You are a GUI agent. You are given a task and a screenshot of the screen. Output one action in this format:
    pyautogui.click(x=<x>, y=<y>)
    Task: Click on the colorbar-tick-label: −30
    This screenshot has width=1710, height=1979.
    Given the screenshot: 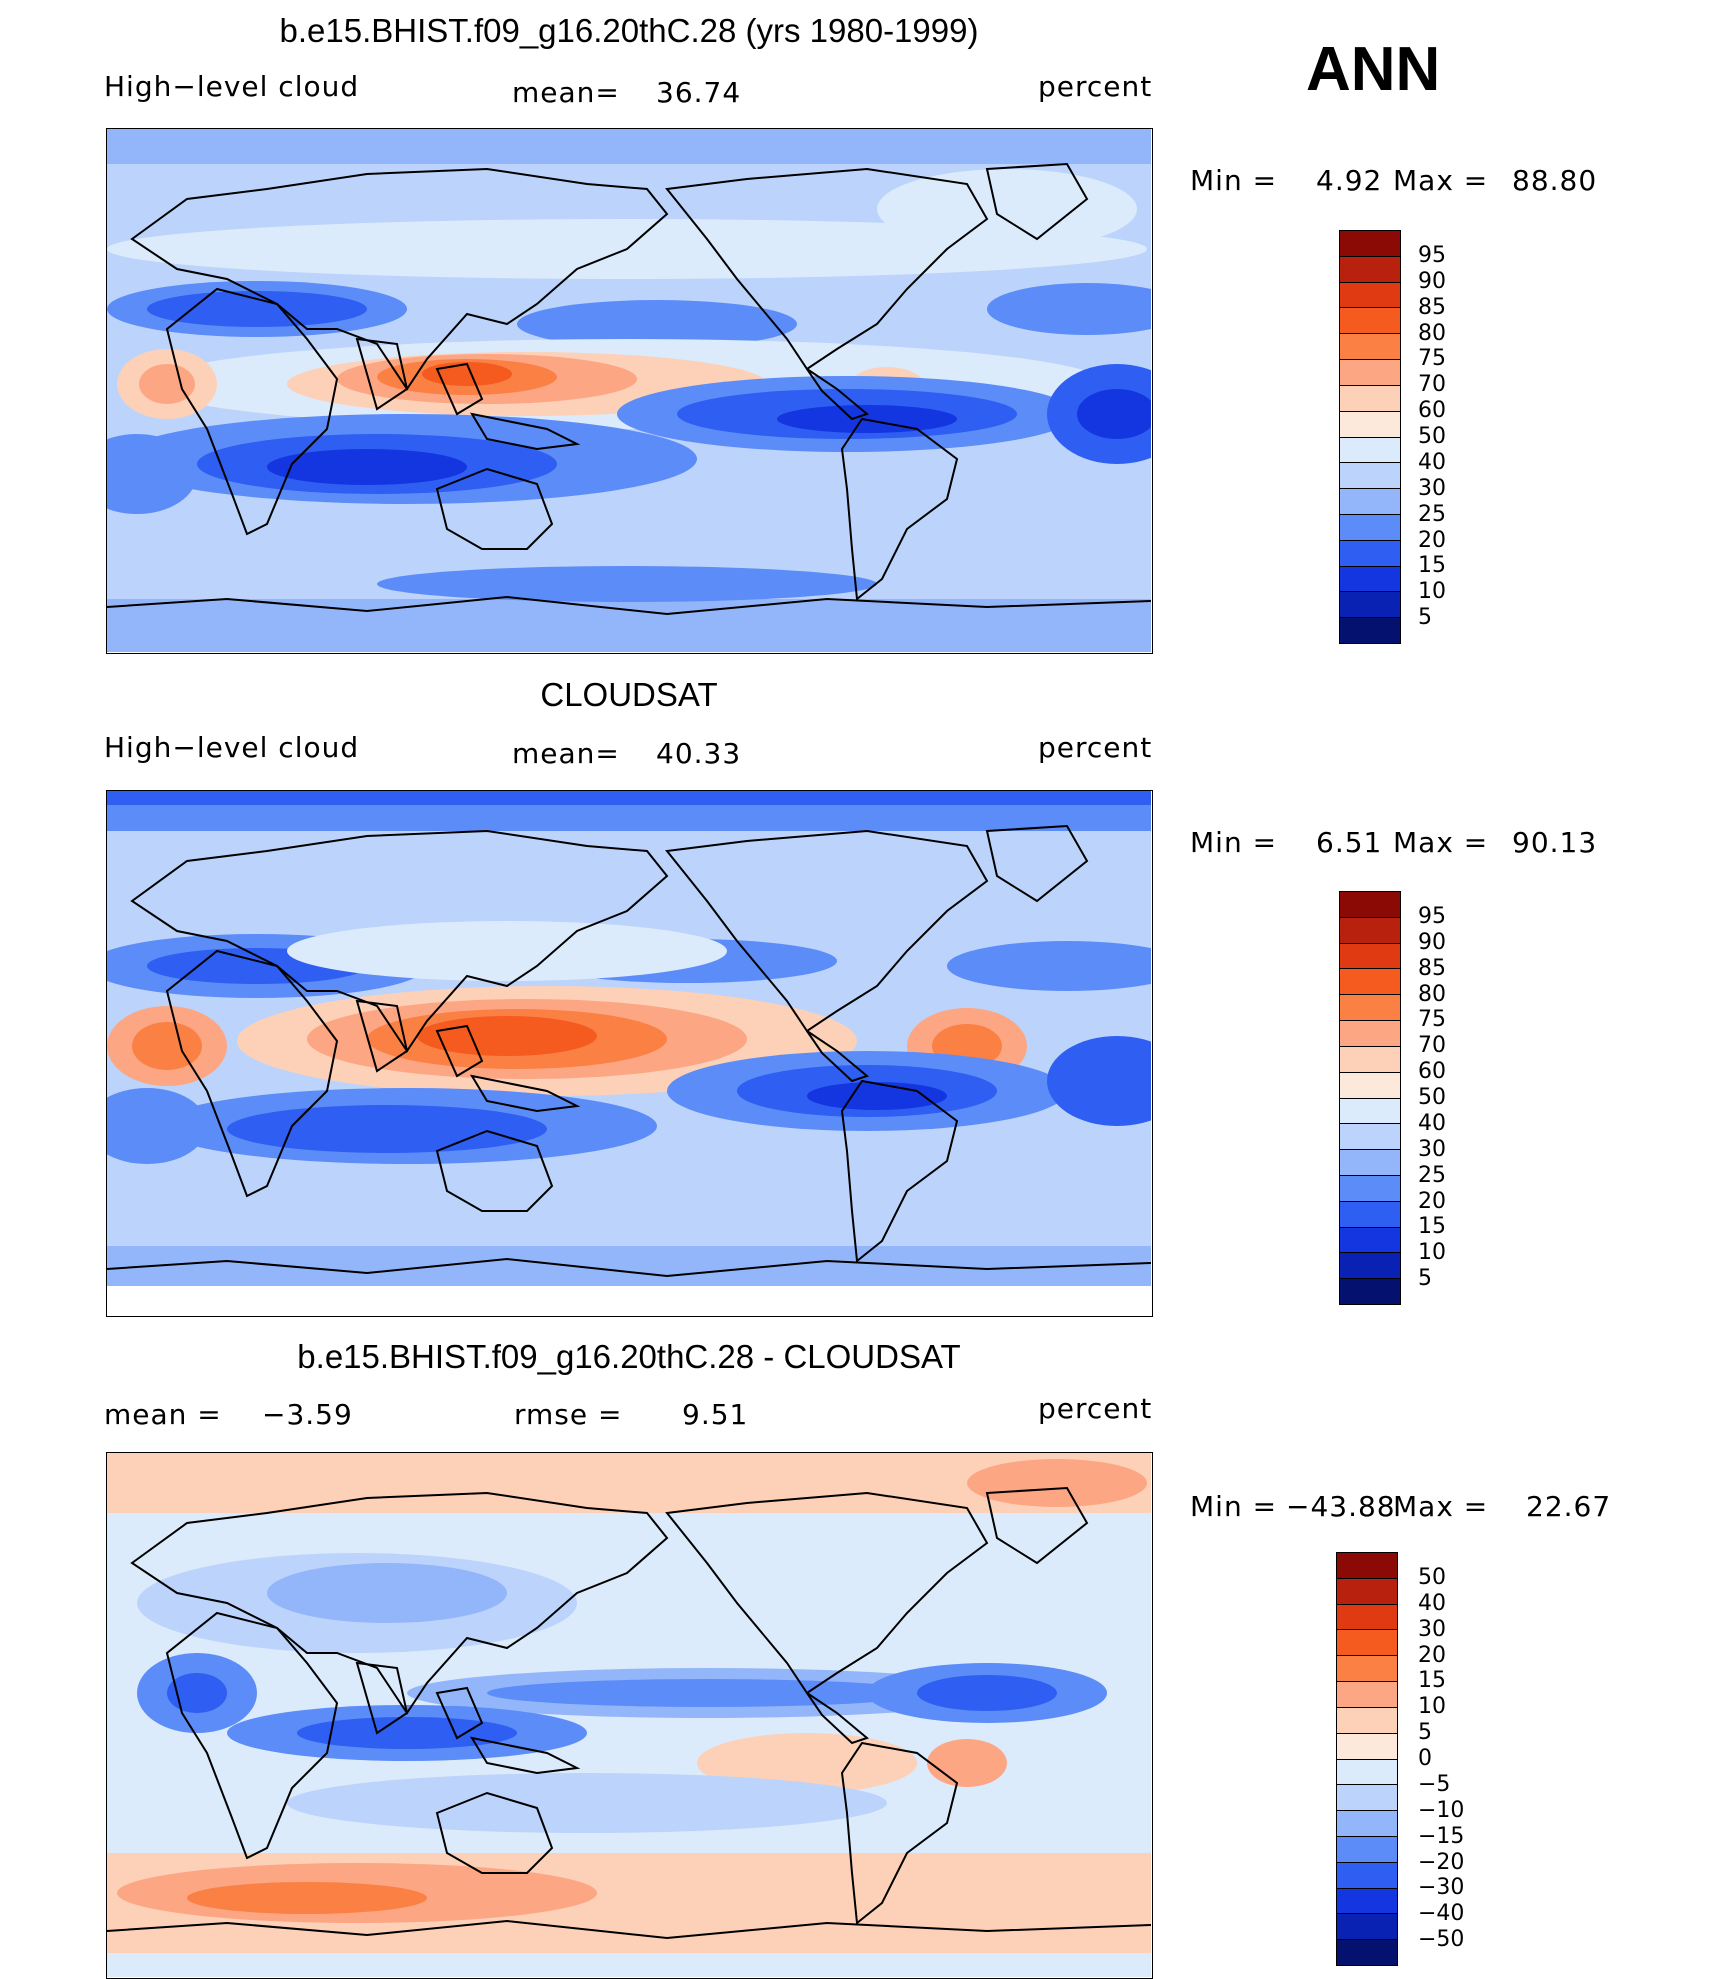 What is the action you would take?
    pyautogui.click(x=1441, y=1888)
    